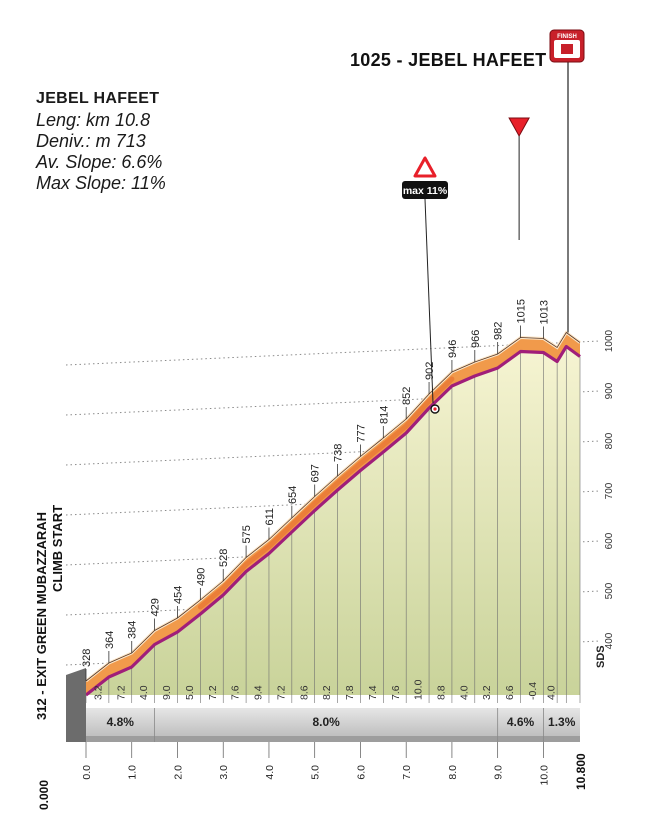 Image resolution: width=653 pixels, height=825 pixels. Describe the element at coordinates (350, 692) in the screenshot. I see `segment-slope-11: 7.8` at that location.